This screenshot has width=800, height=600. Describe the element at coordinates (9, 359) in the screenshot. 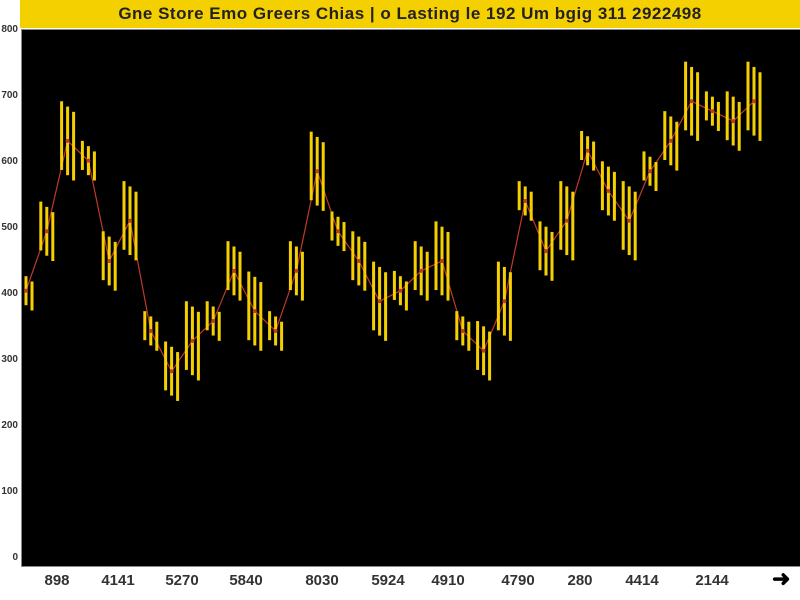

I see `y-tick-label: 300` at that location.